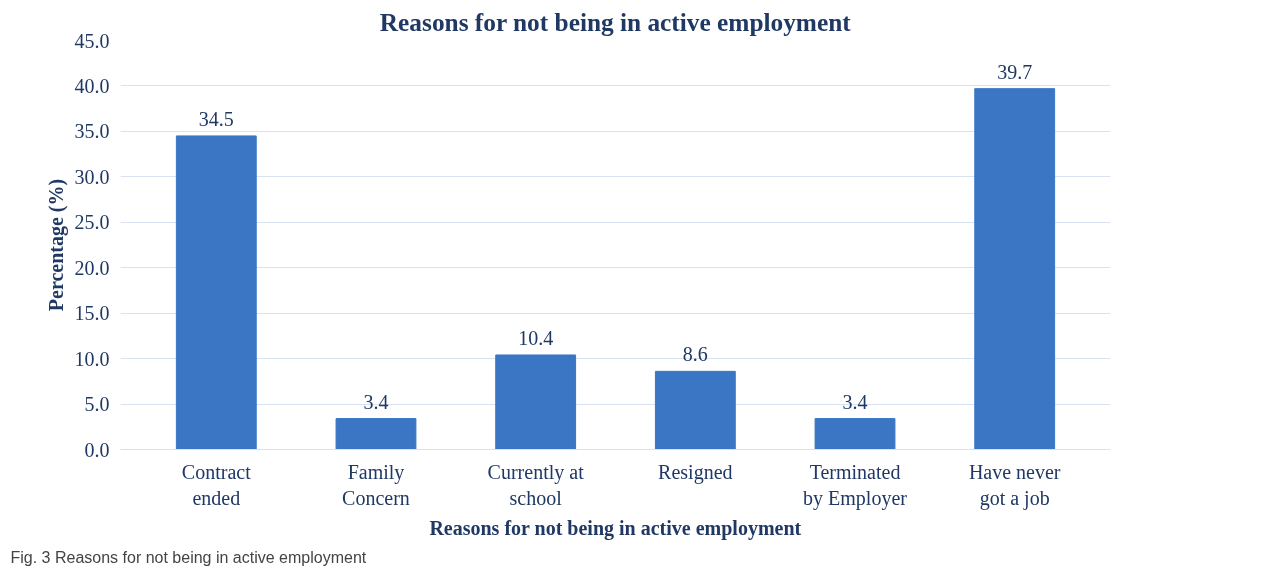 The width and height of the screenshot is (1287, 578). What do you see at coordinates (615, 528) in the screenshot?
I see `x-axis-title: Reasons for not being in active employment` at bounding box center [615, 528].